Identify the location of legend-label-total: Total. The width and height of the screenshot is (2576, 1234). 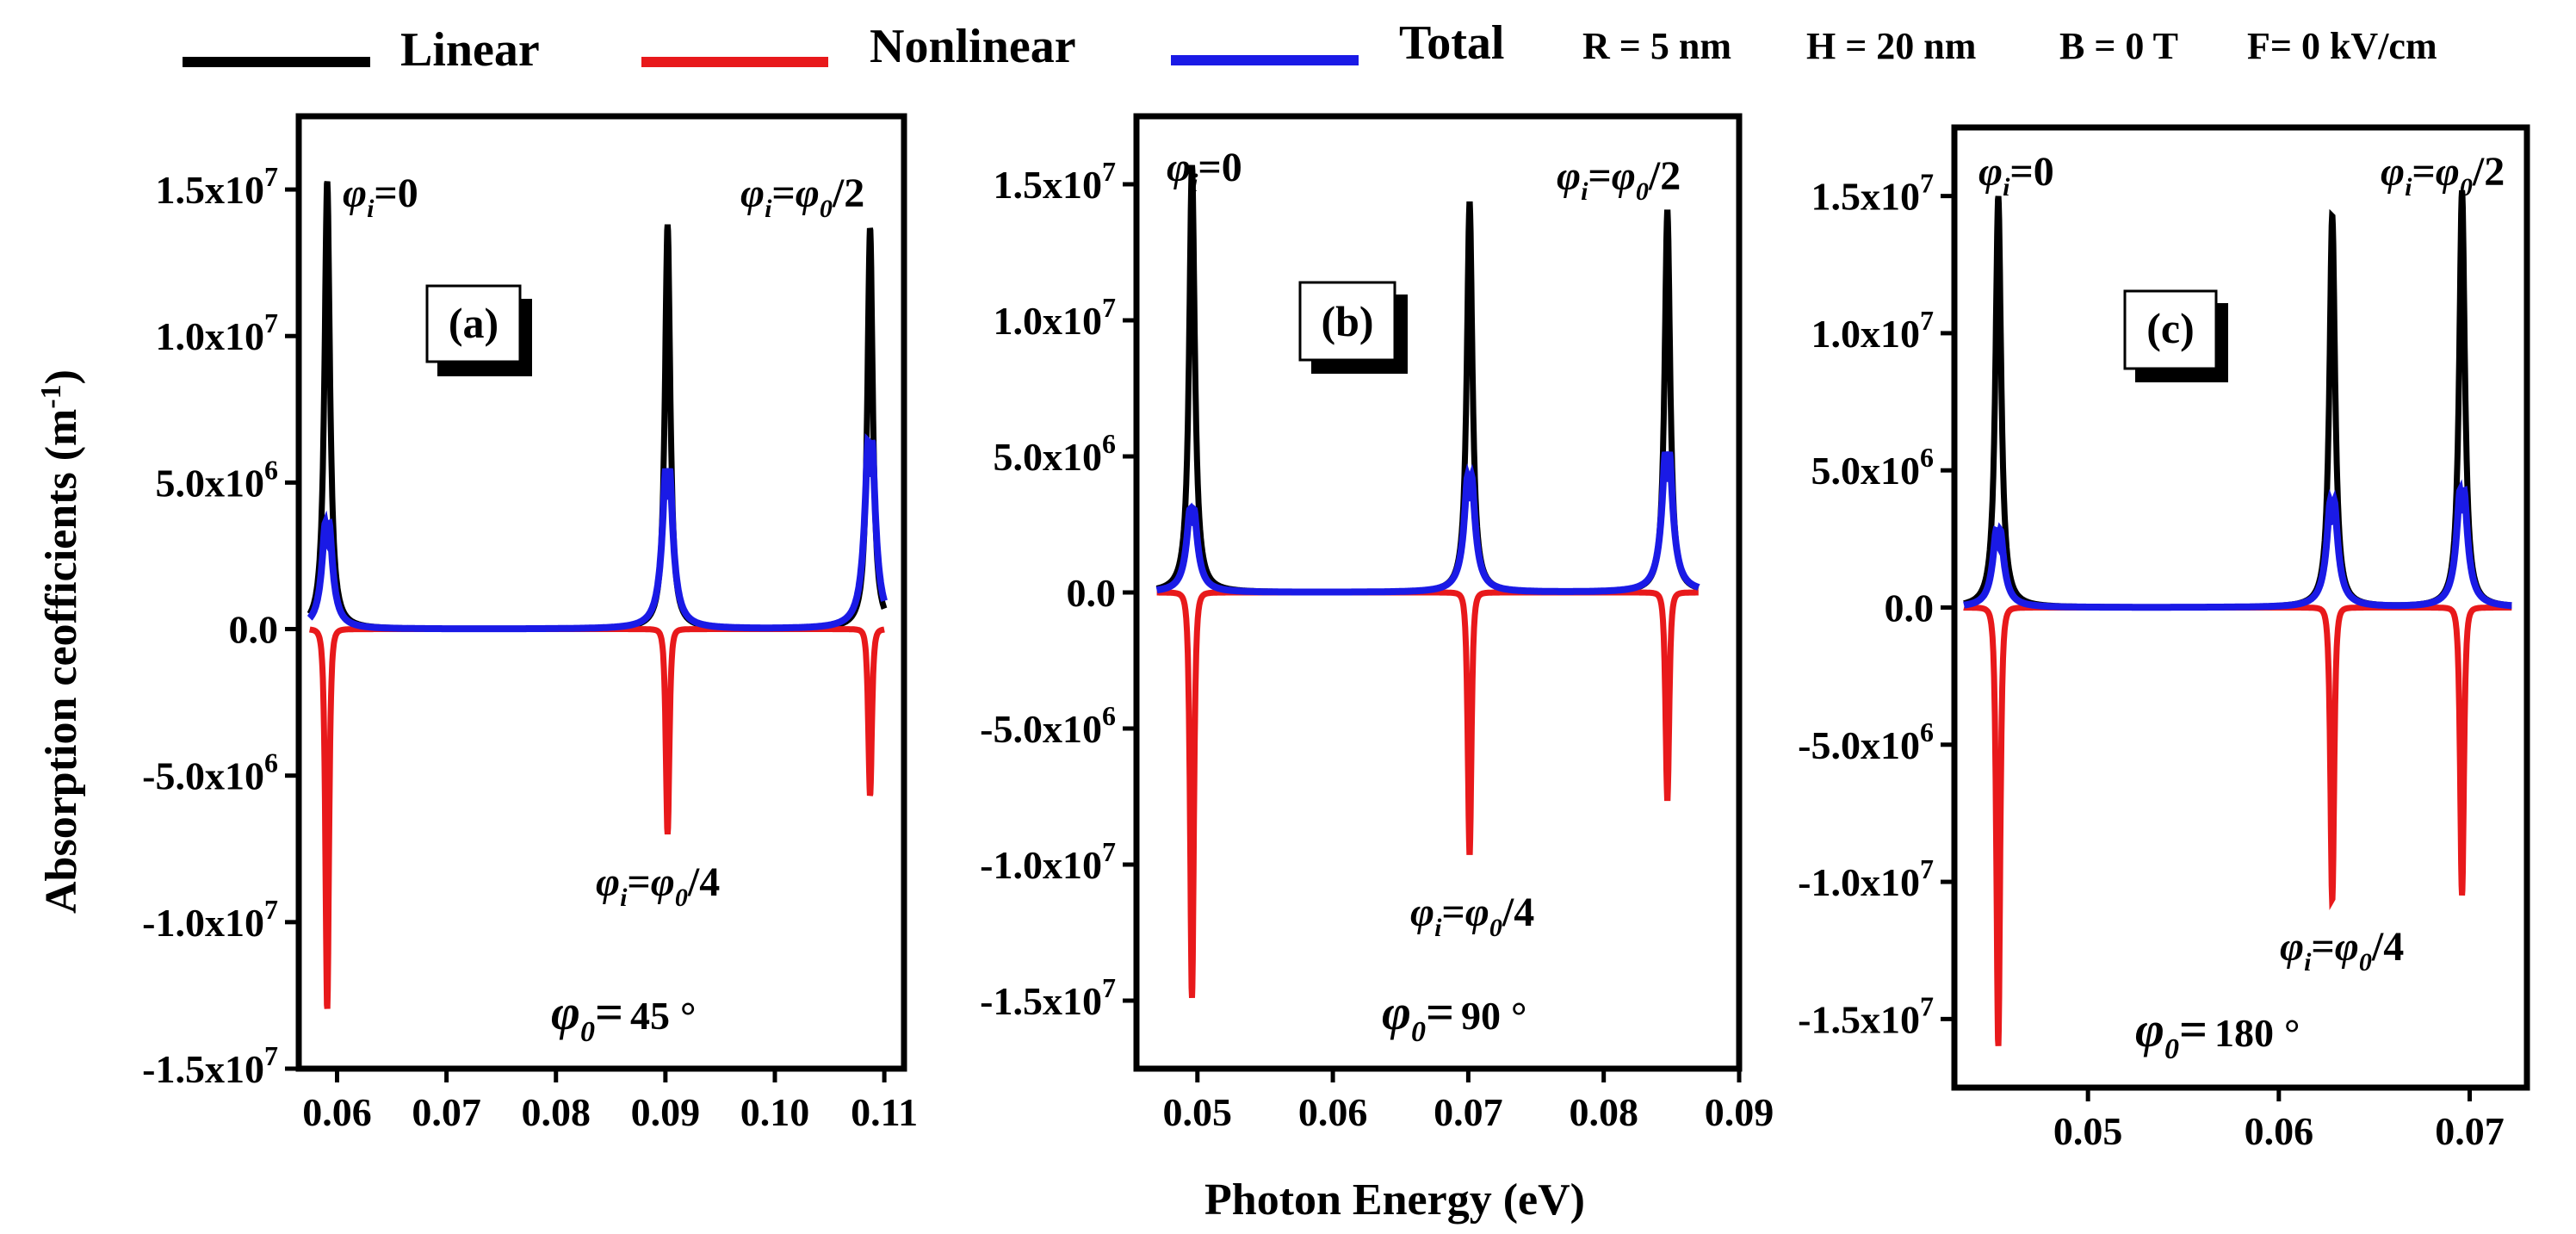
(1451, 43).